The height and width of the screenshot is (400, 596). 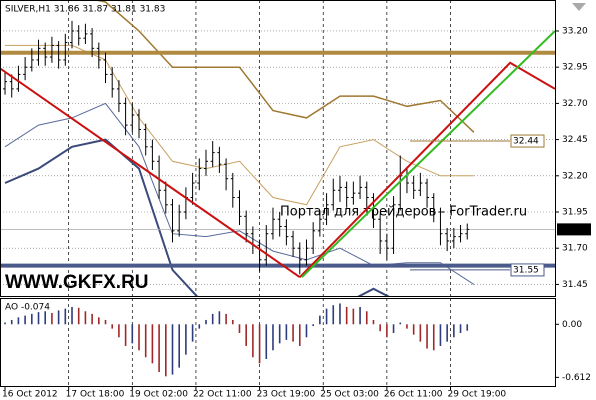 What do you see at coordinates (30, 395) in the screenshot?
I see `x-tick-label: 16 Oct 2012` at bounding box center [30, 395].